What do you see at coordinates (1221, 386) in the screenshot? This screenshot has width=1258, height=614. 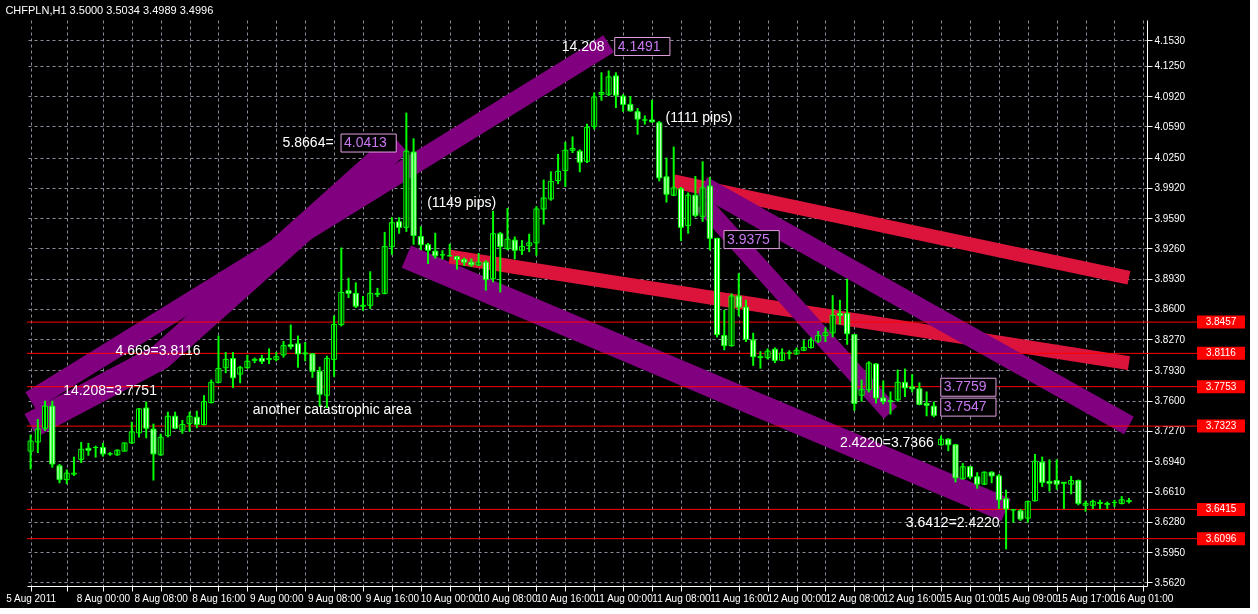 I see `ref-line-label: 3.7753` at bounding box center [1221, 386].